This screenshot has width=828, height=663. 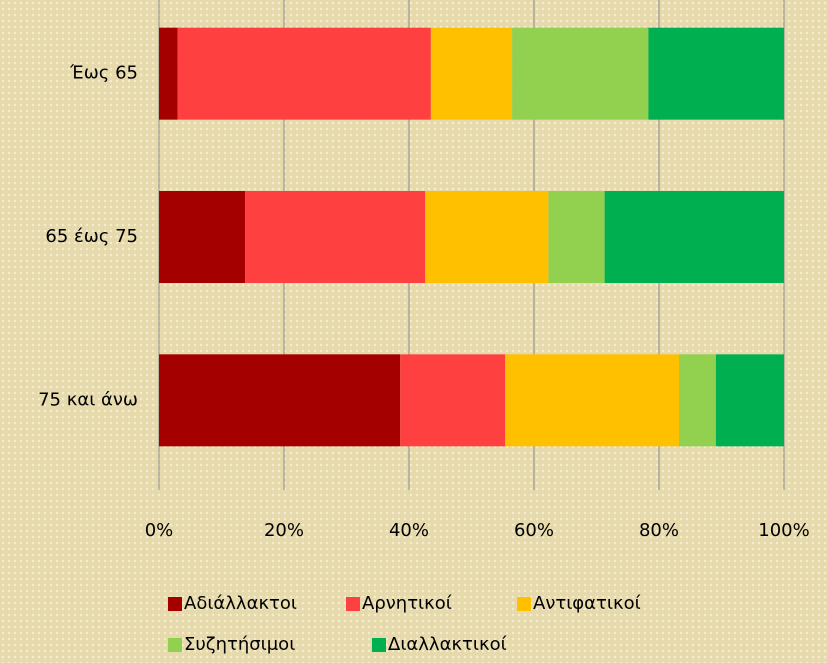 What do you see at coordinates (88, 399) in the screenshot?
I see `y-tick-label: 75 και άνω` at bounding box center [88, 399].